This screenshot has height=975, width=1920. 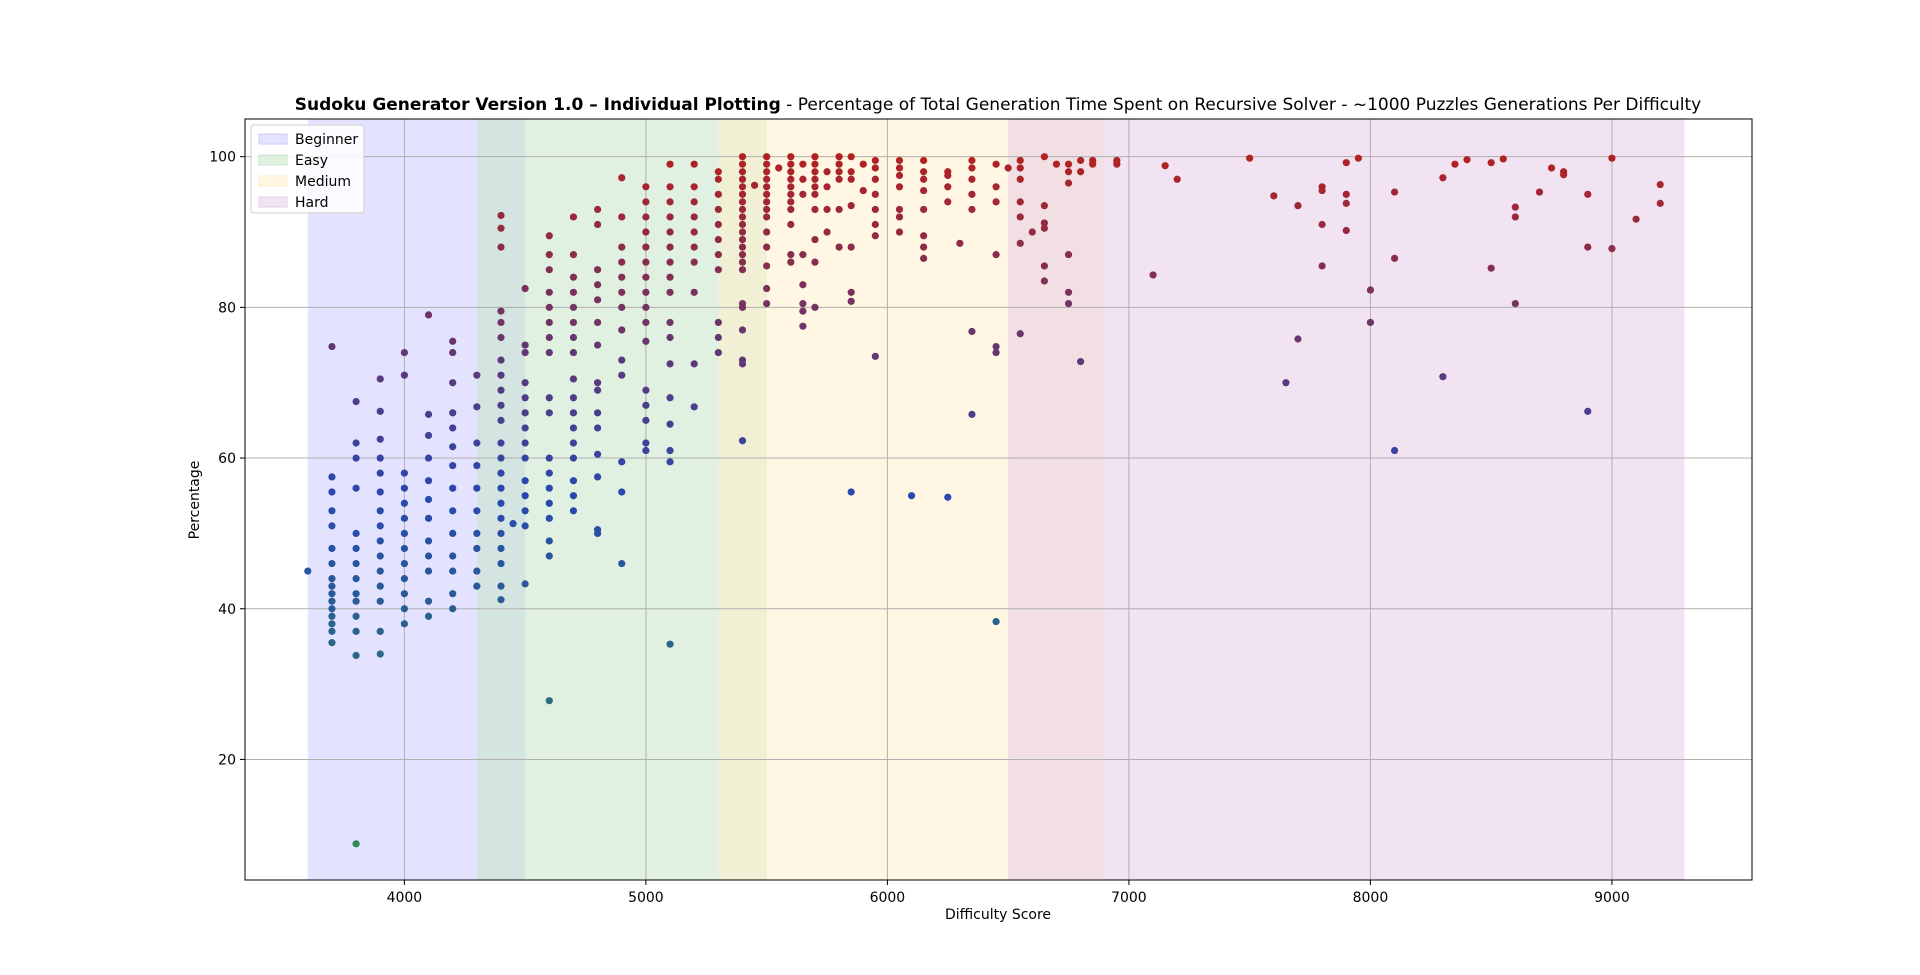 I want to click on x-axis-ticks: 4000 5000 6000 7000 8000 9000, so click(x=1008, y=893).